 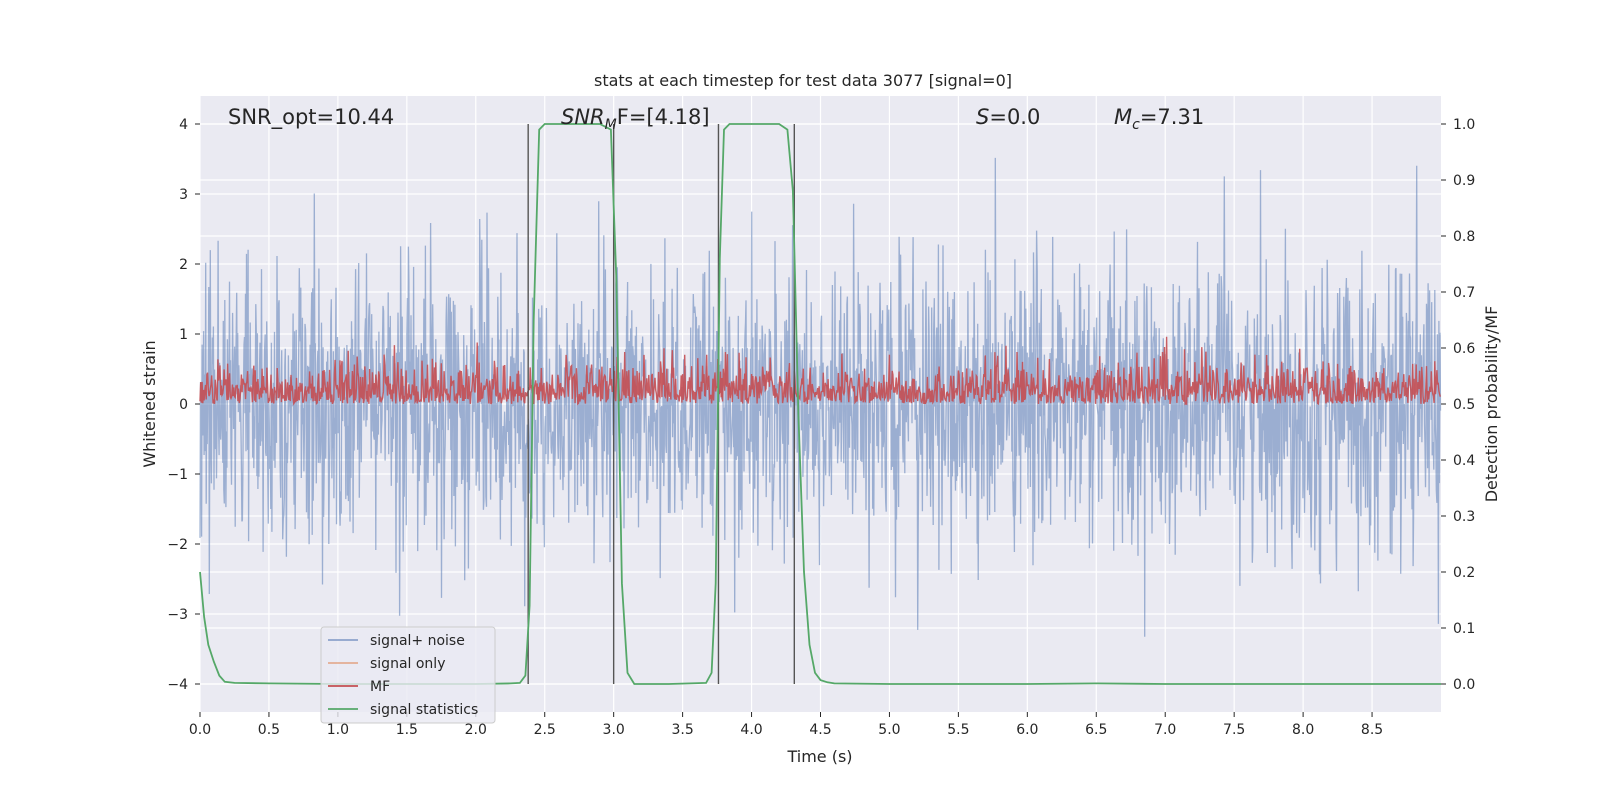 I want to click on x-tick-label: 0.0, so click(x=200, y=730).